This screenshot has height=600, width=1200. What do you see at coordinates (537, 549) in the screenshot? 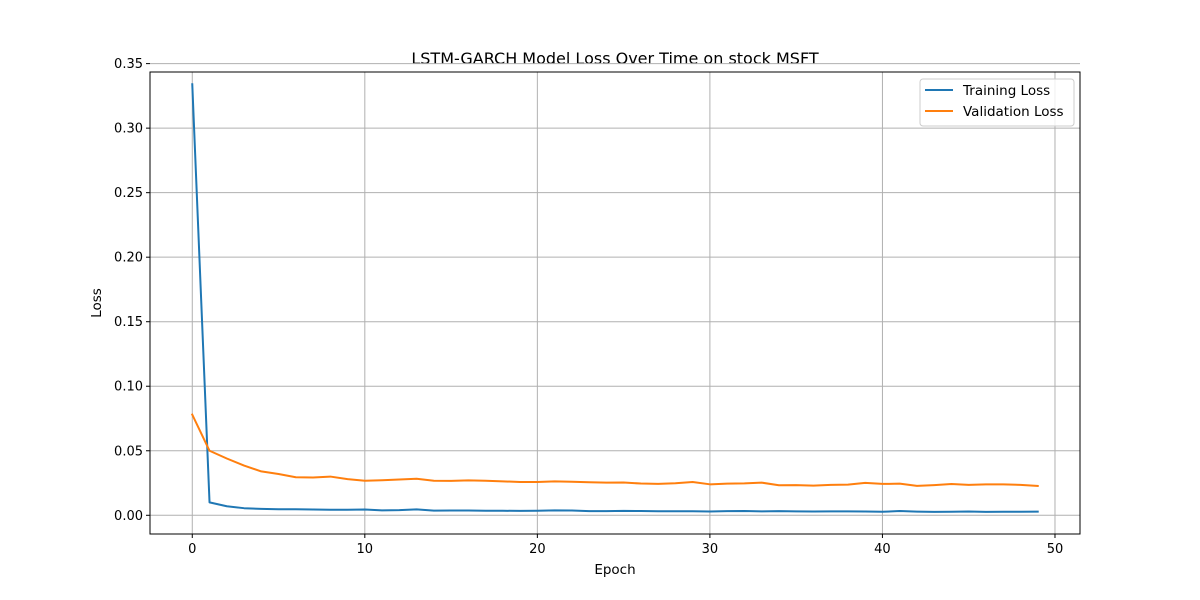
I see `x-tick-label: 20` at bounding box center [537, 549].